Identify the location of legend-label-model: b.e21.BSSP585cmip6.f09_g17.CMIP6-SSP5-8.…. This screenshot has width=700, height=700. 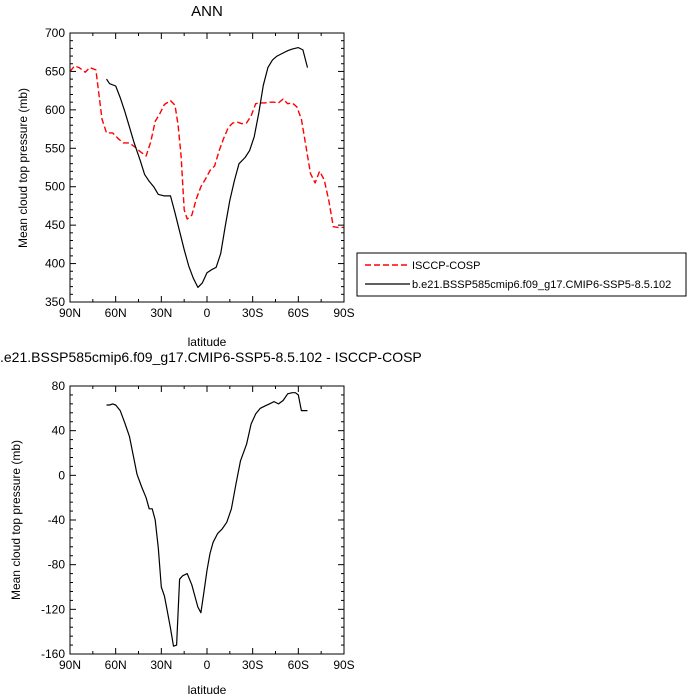
(541, 285).